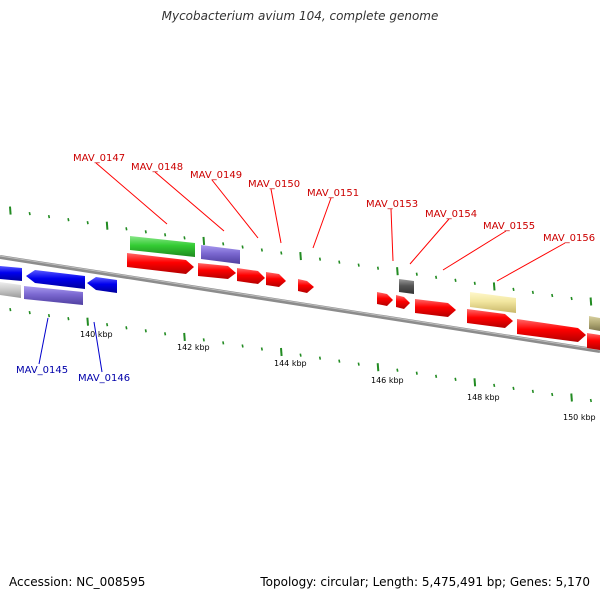 The width and height of the screenshot is (600, 600). I want to click on gene-light-arrow, so click(10, 290).